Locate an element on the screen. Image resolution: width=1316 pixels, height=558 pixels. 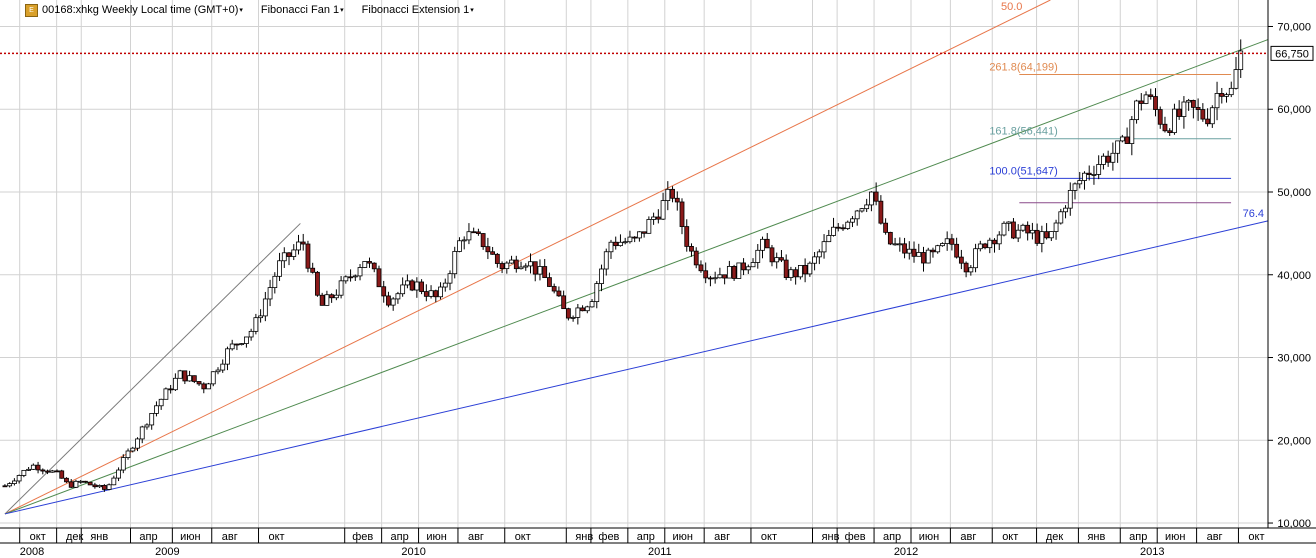
extension-label: 100.0(51,647) is located at coordinates (1023, 171).